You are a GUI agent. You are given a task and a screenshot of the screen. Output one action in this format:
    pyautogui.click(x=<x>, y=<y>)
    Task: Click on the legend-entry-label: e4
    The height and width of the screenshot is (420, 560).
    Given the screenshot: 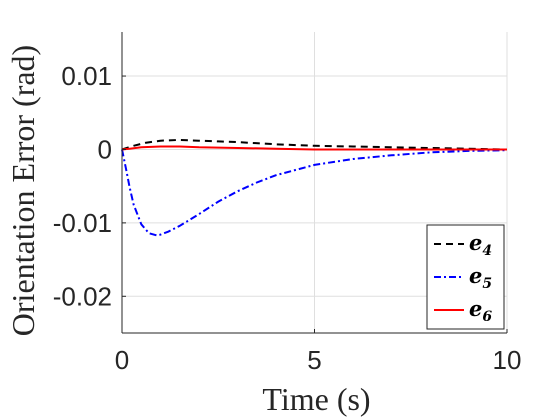 What is the action you would take?
    pyautogui.click(x=480, y=244)
    